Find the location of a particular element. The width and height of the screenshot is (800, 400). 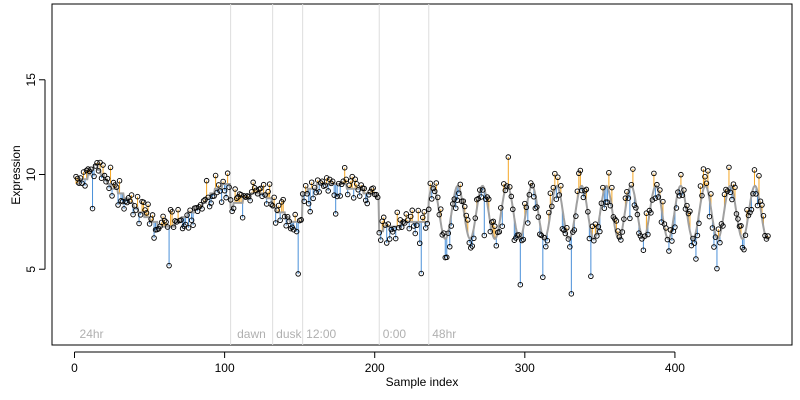

time-annotation-label: dawn is located at coordinates (251, 334).